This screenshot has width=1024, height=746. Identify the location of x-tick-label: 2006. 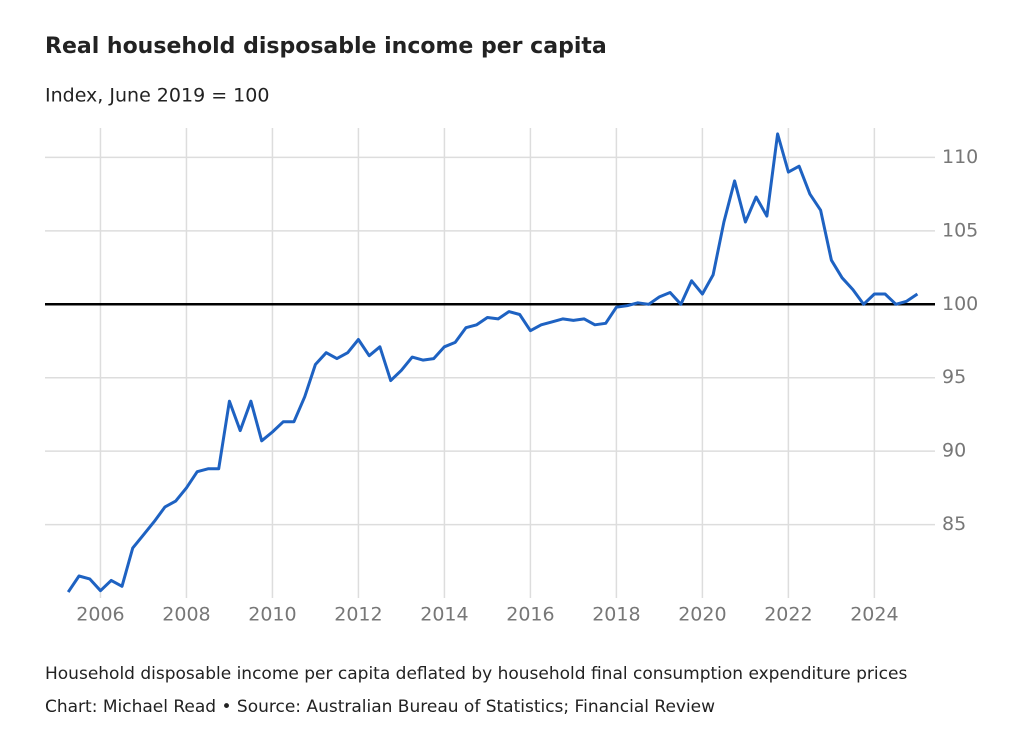
(100, 615).